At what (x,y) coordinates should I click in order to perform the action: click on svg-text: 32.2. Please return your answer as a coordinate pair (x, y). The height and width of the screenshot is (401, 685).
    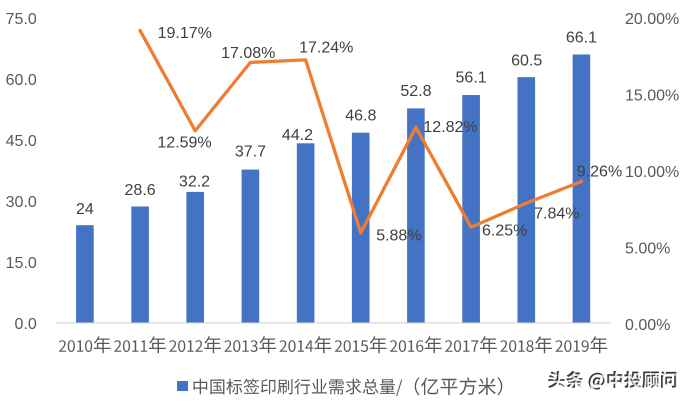
    Looking at the image, I should click on (194, 182).